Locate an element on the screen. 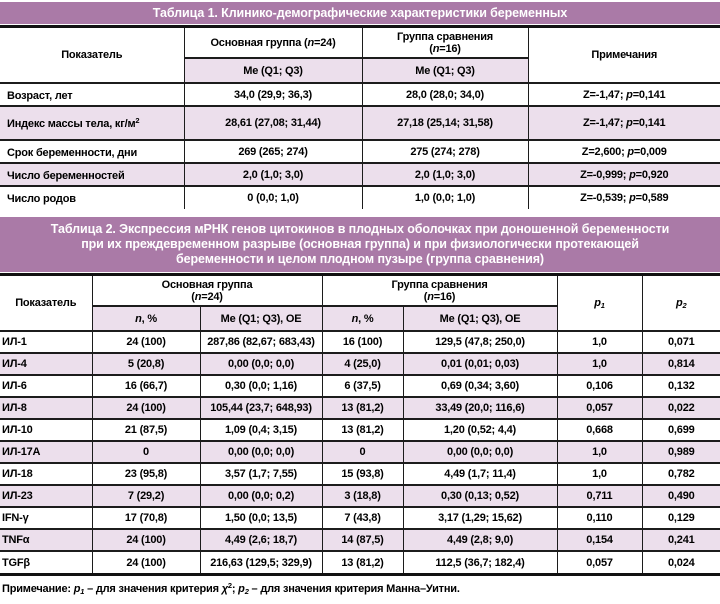  t1-subheader-main: Me (Q1; Q3) is located at coordinates (273, 70).